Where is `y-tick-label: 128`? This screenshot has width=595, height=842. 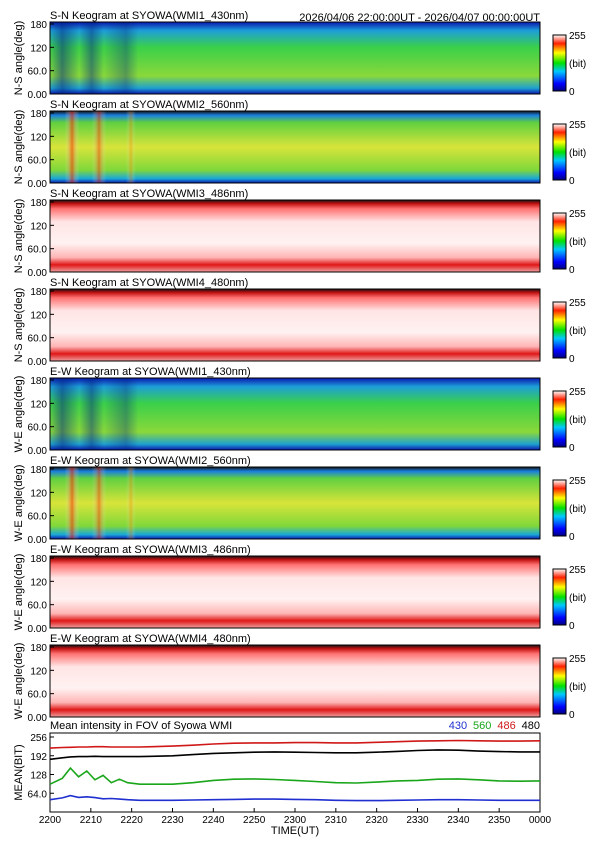 y-tick-label: 128 is located at coordinates (38, 776).